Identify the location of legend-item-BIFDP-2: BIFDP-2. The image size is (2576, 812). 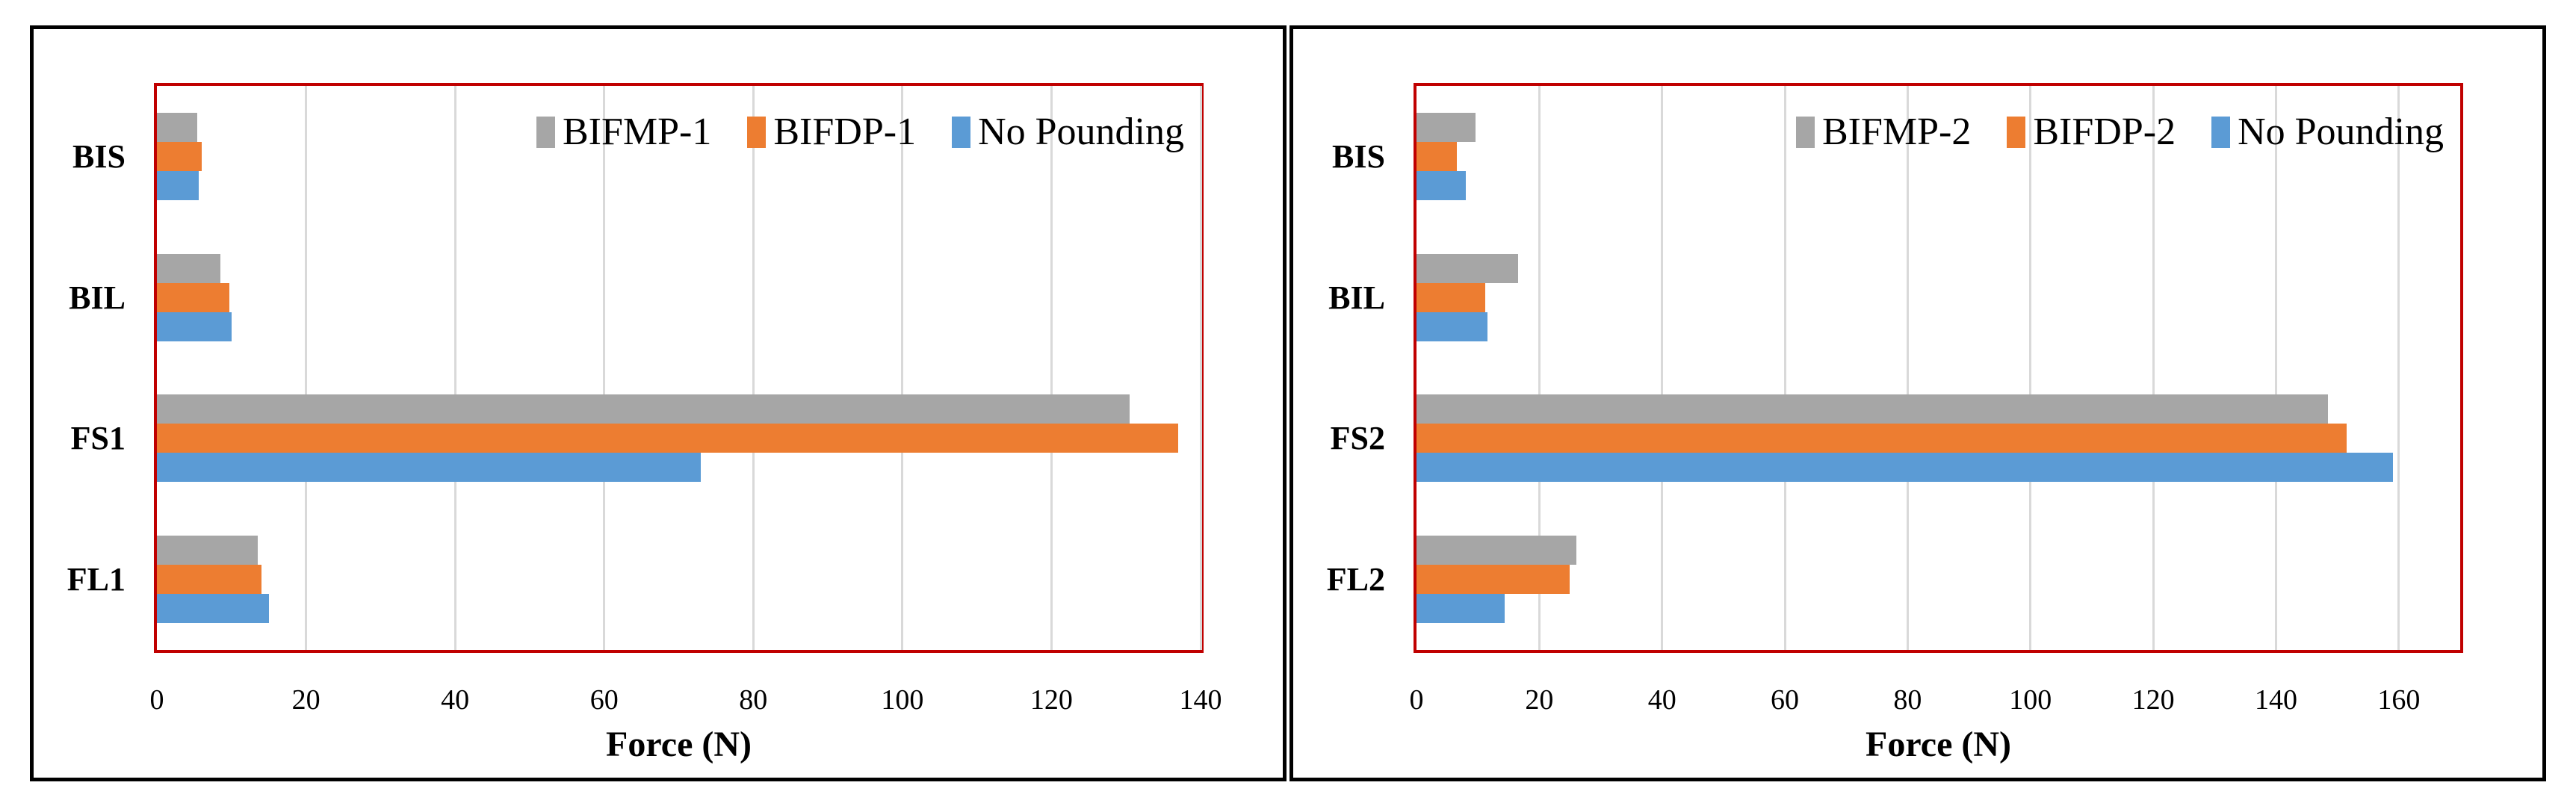
(2091, 132).